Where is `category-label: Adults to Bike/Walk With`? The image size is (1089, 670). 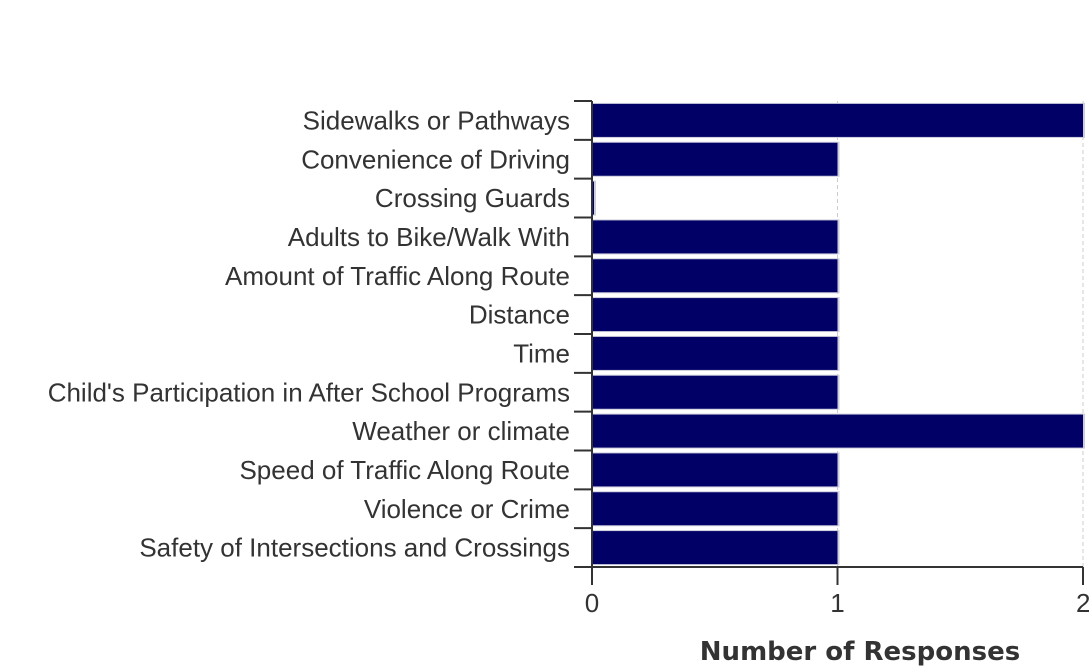 category-label: Adults to Bike/Walk With is located at coordinates (429, 237).